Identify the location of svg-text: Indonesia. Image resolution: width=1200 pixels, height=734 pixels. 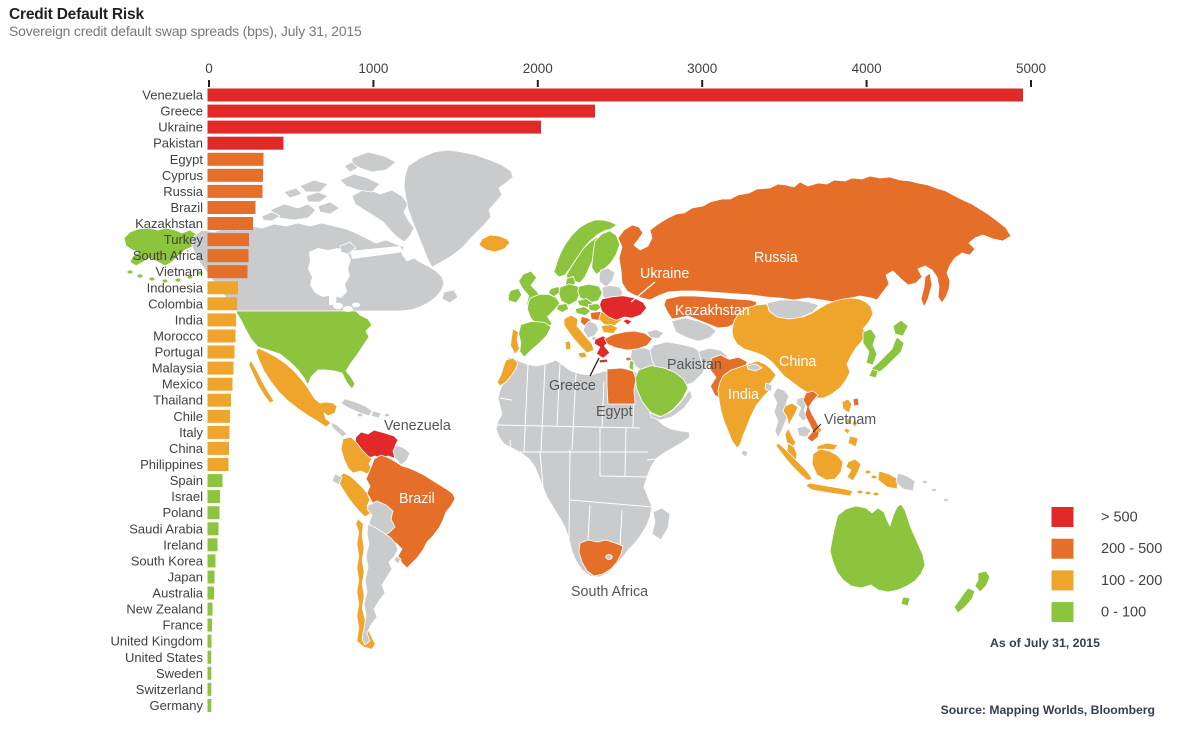
(175, 287).